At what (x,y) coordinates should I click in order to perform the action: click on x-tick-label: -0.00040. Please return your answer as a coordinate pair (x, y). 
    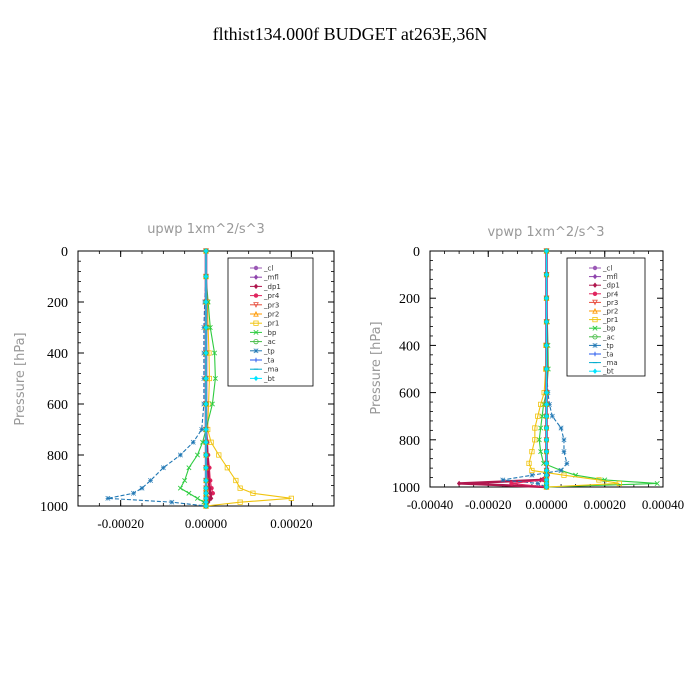
    Looking at the image, I should click on (430, 504).